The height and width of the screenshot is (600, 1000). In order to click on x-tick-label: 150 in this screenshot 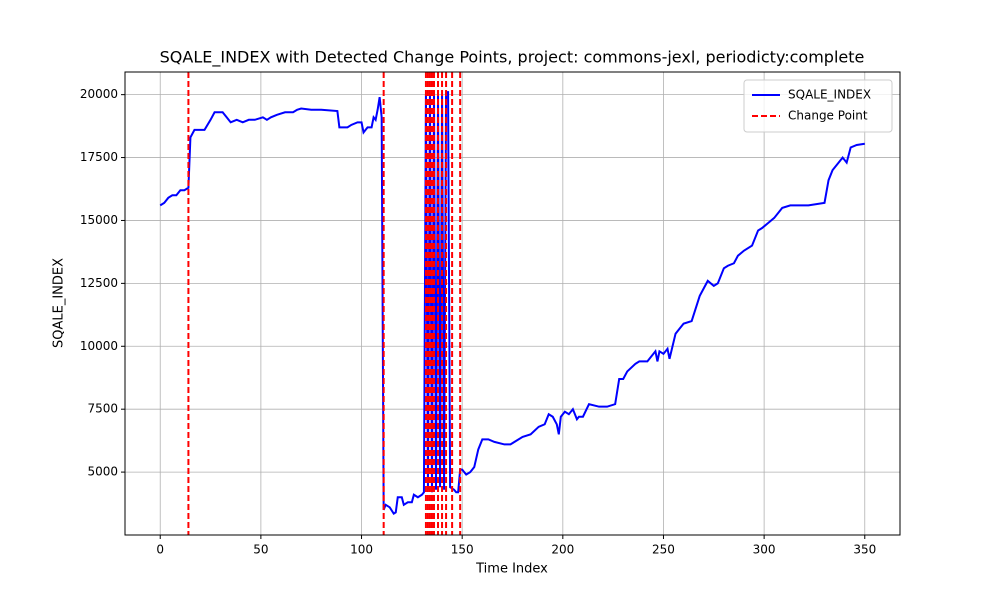, I will do `click(462, 550)`.